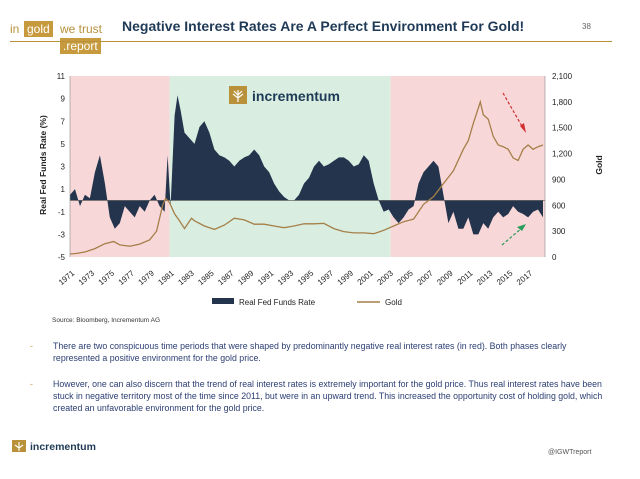  I want to click on x-tick-label: 1991, so click(266, 277).